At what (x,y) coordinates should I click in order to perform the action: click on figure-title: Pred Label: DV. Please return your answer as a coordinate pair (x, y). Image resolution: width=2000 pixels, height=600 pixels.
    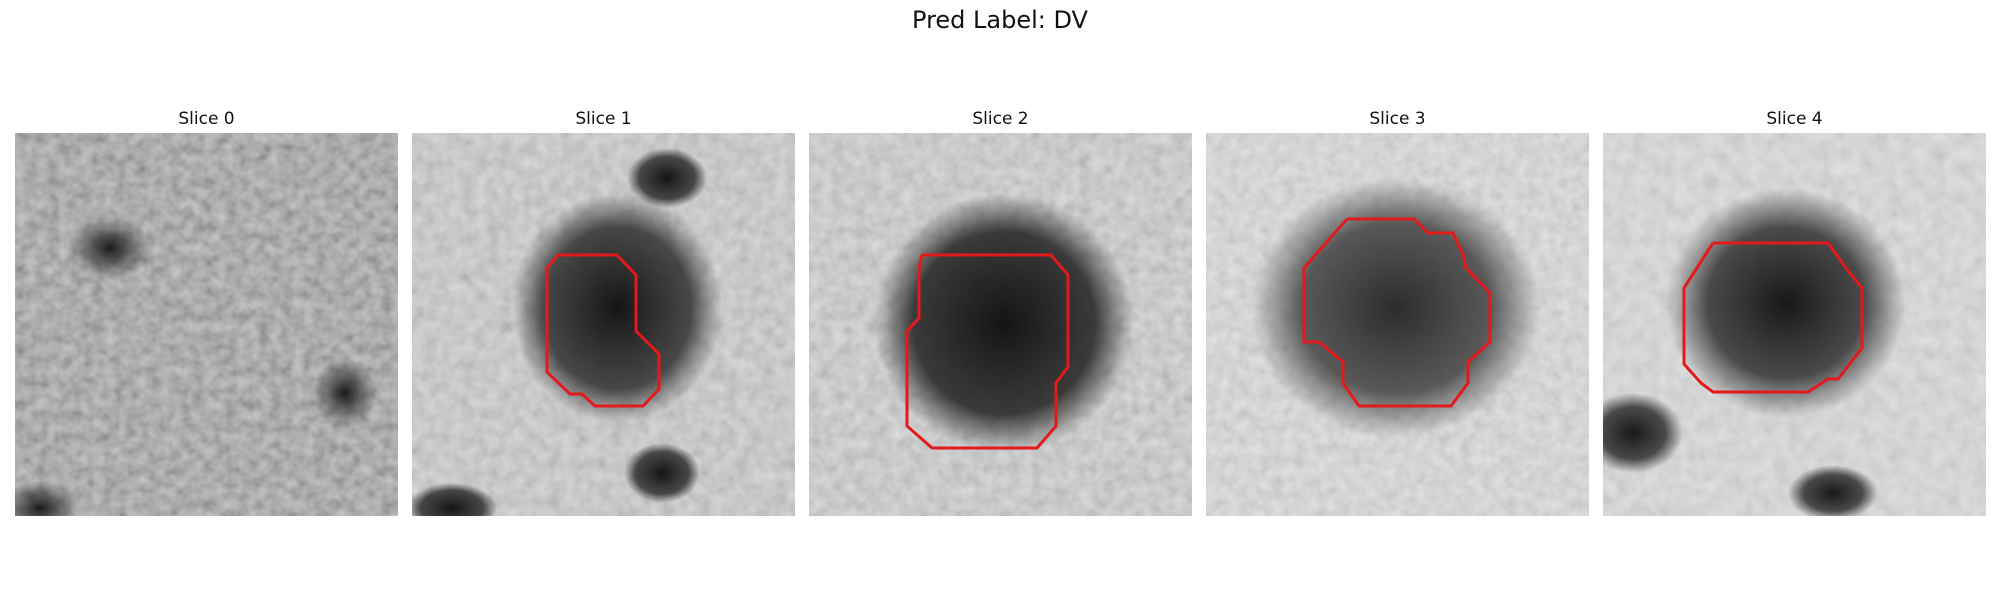
    Looking at the image, I should click on (1000, 20).